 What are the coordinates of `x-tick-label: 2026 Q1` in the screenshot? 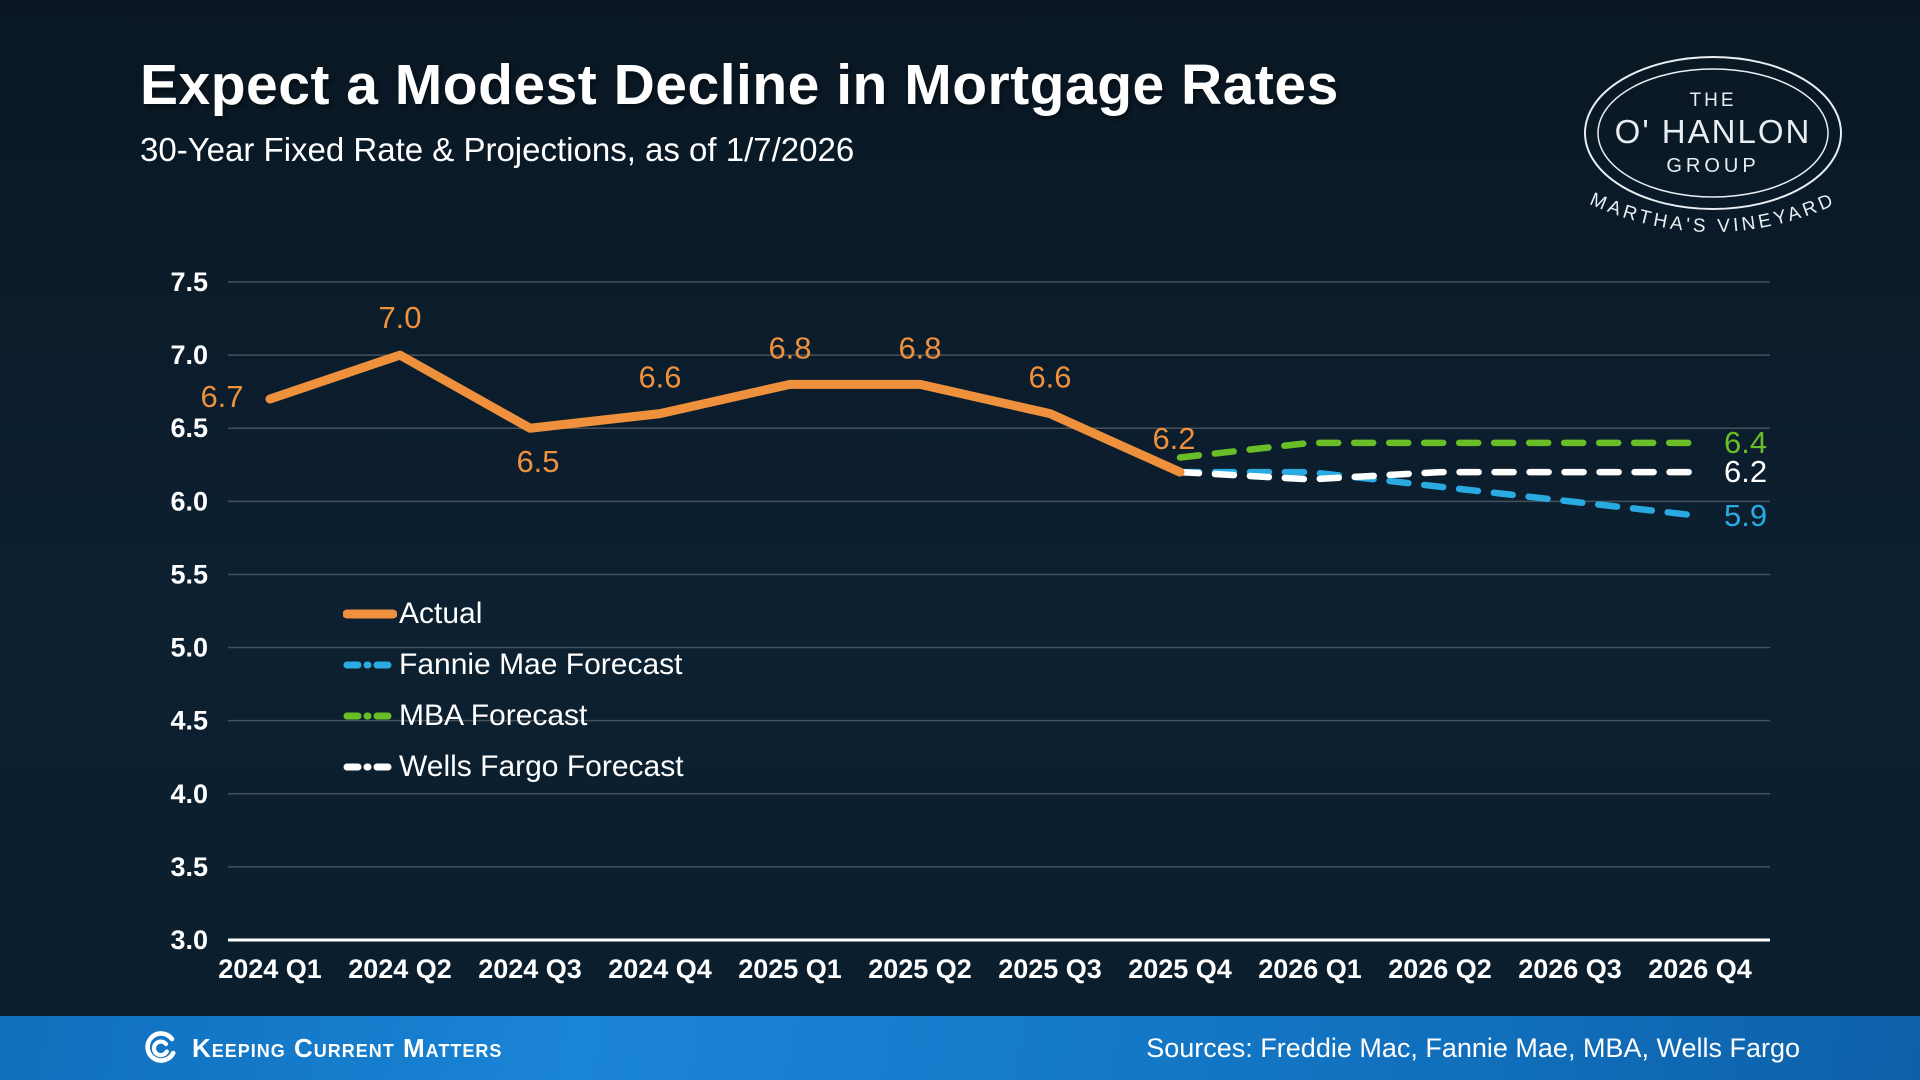 It's located at (1310, 969).